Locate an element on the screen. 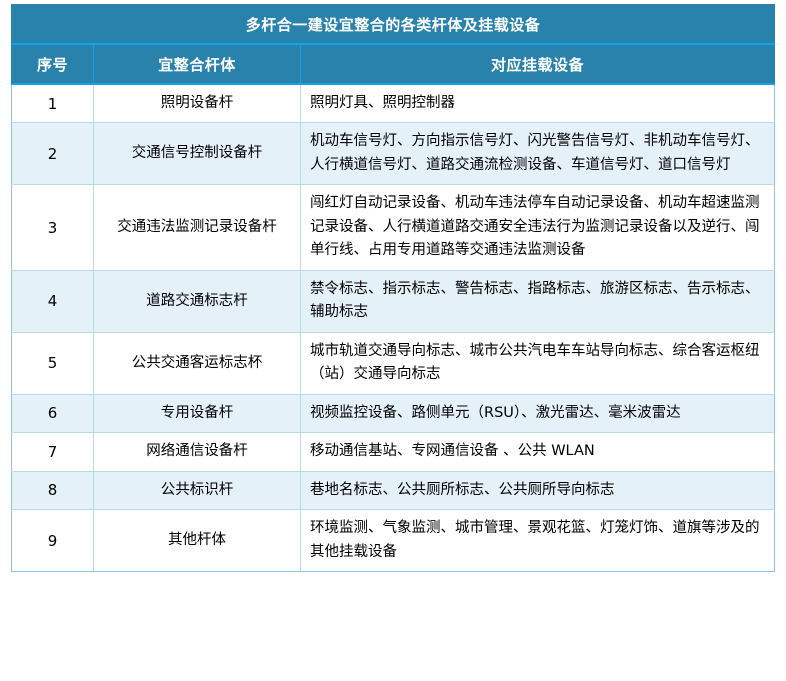 This screenshot has width=786, height=681. cell-index: 1 is located at coordinates (52, 103).